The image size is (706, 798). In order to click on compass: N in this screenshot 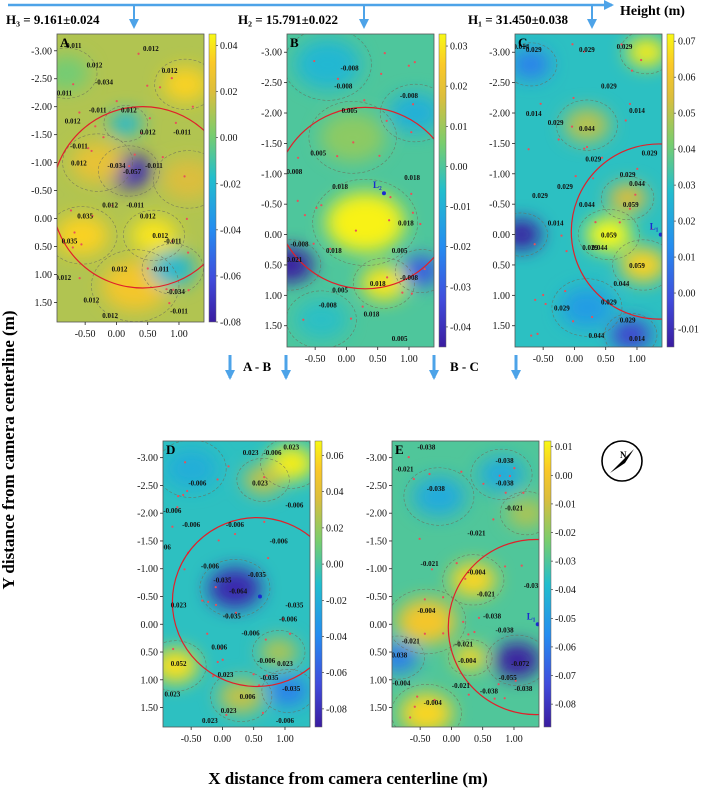, I will do `click(622, 461)`.